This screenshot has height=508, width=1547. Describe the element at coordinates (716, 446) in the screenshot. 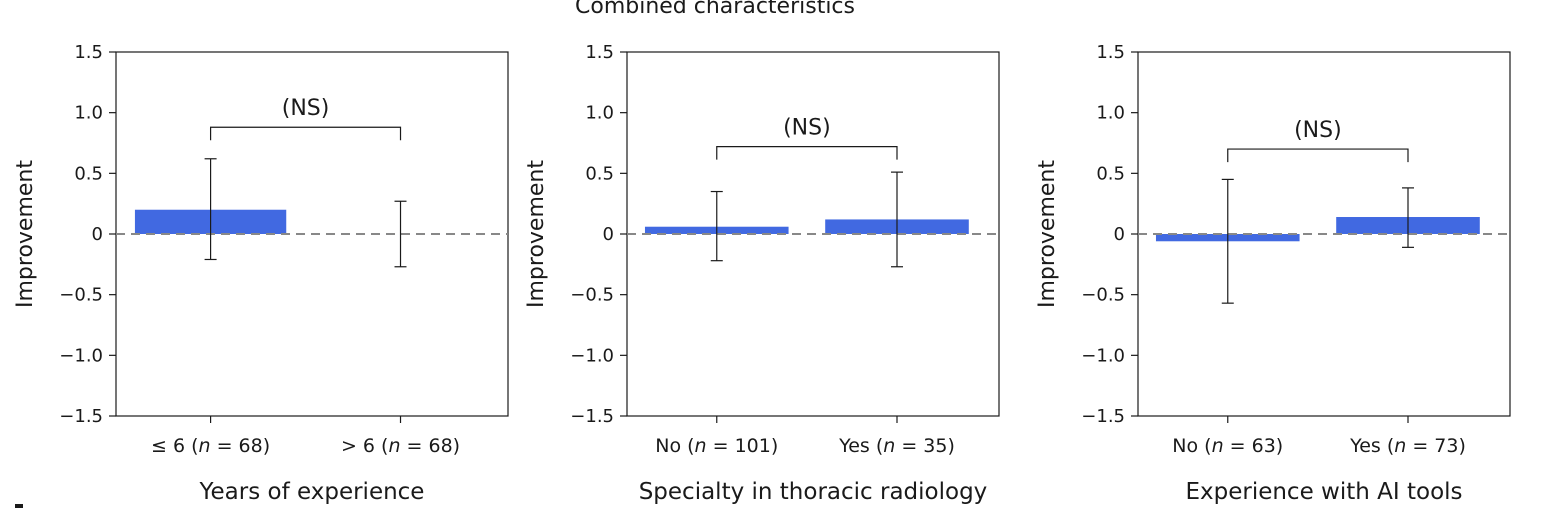

I see `x-tick-label: No (n = 101)` at that location.